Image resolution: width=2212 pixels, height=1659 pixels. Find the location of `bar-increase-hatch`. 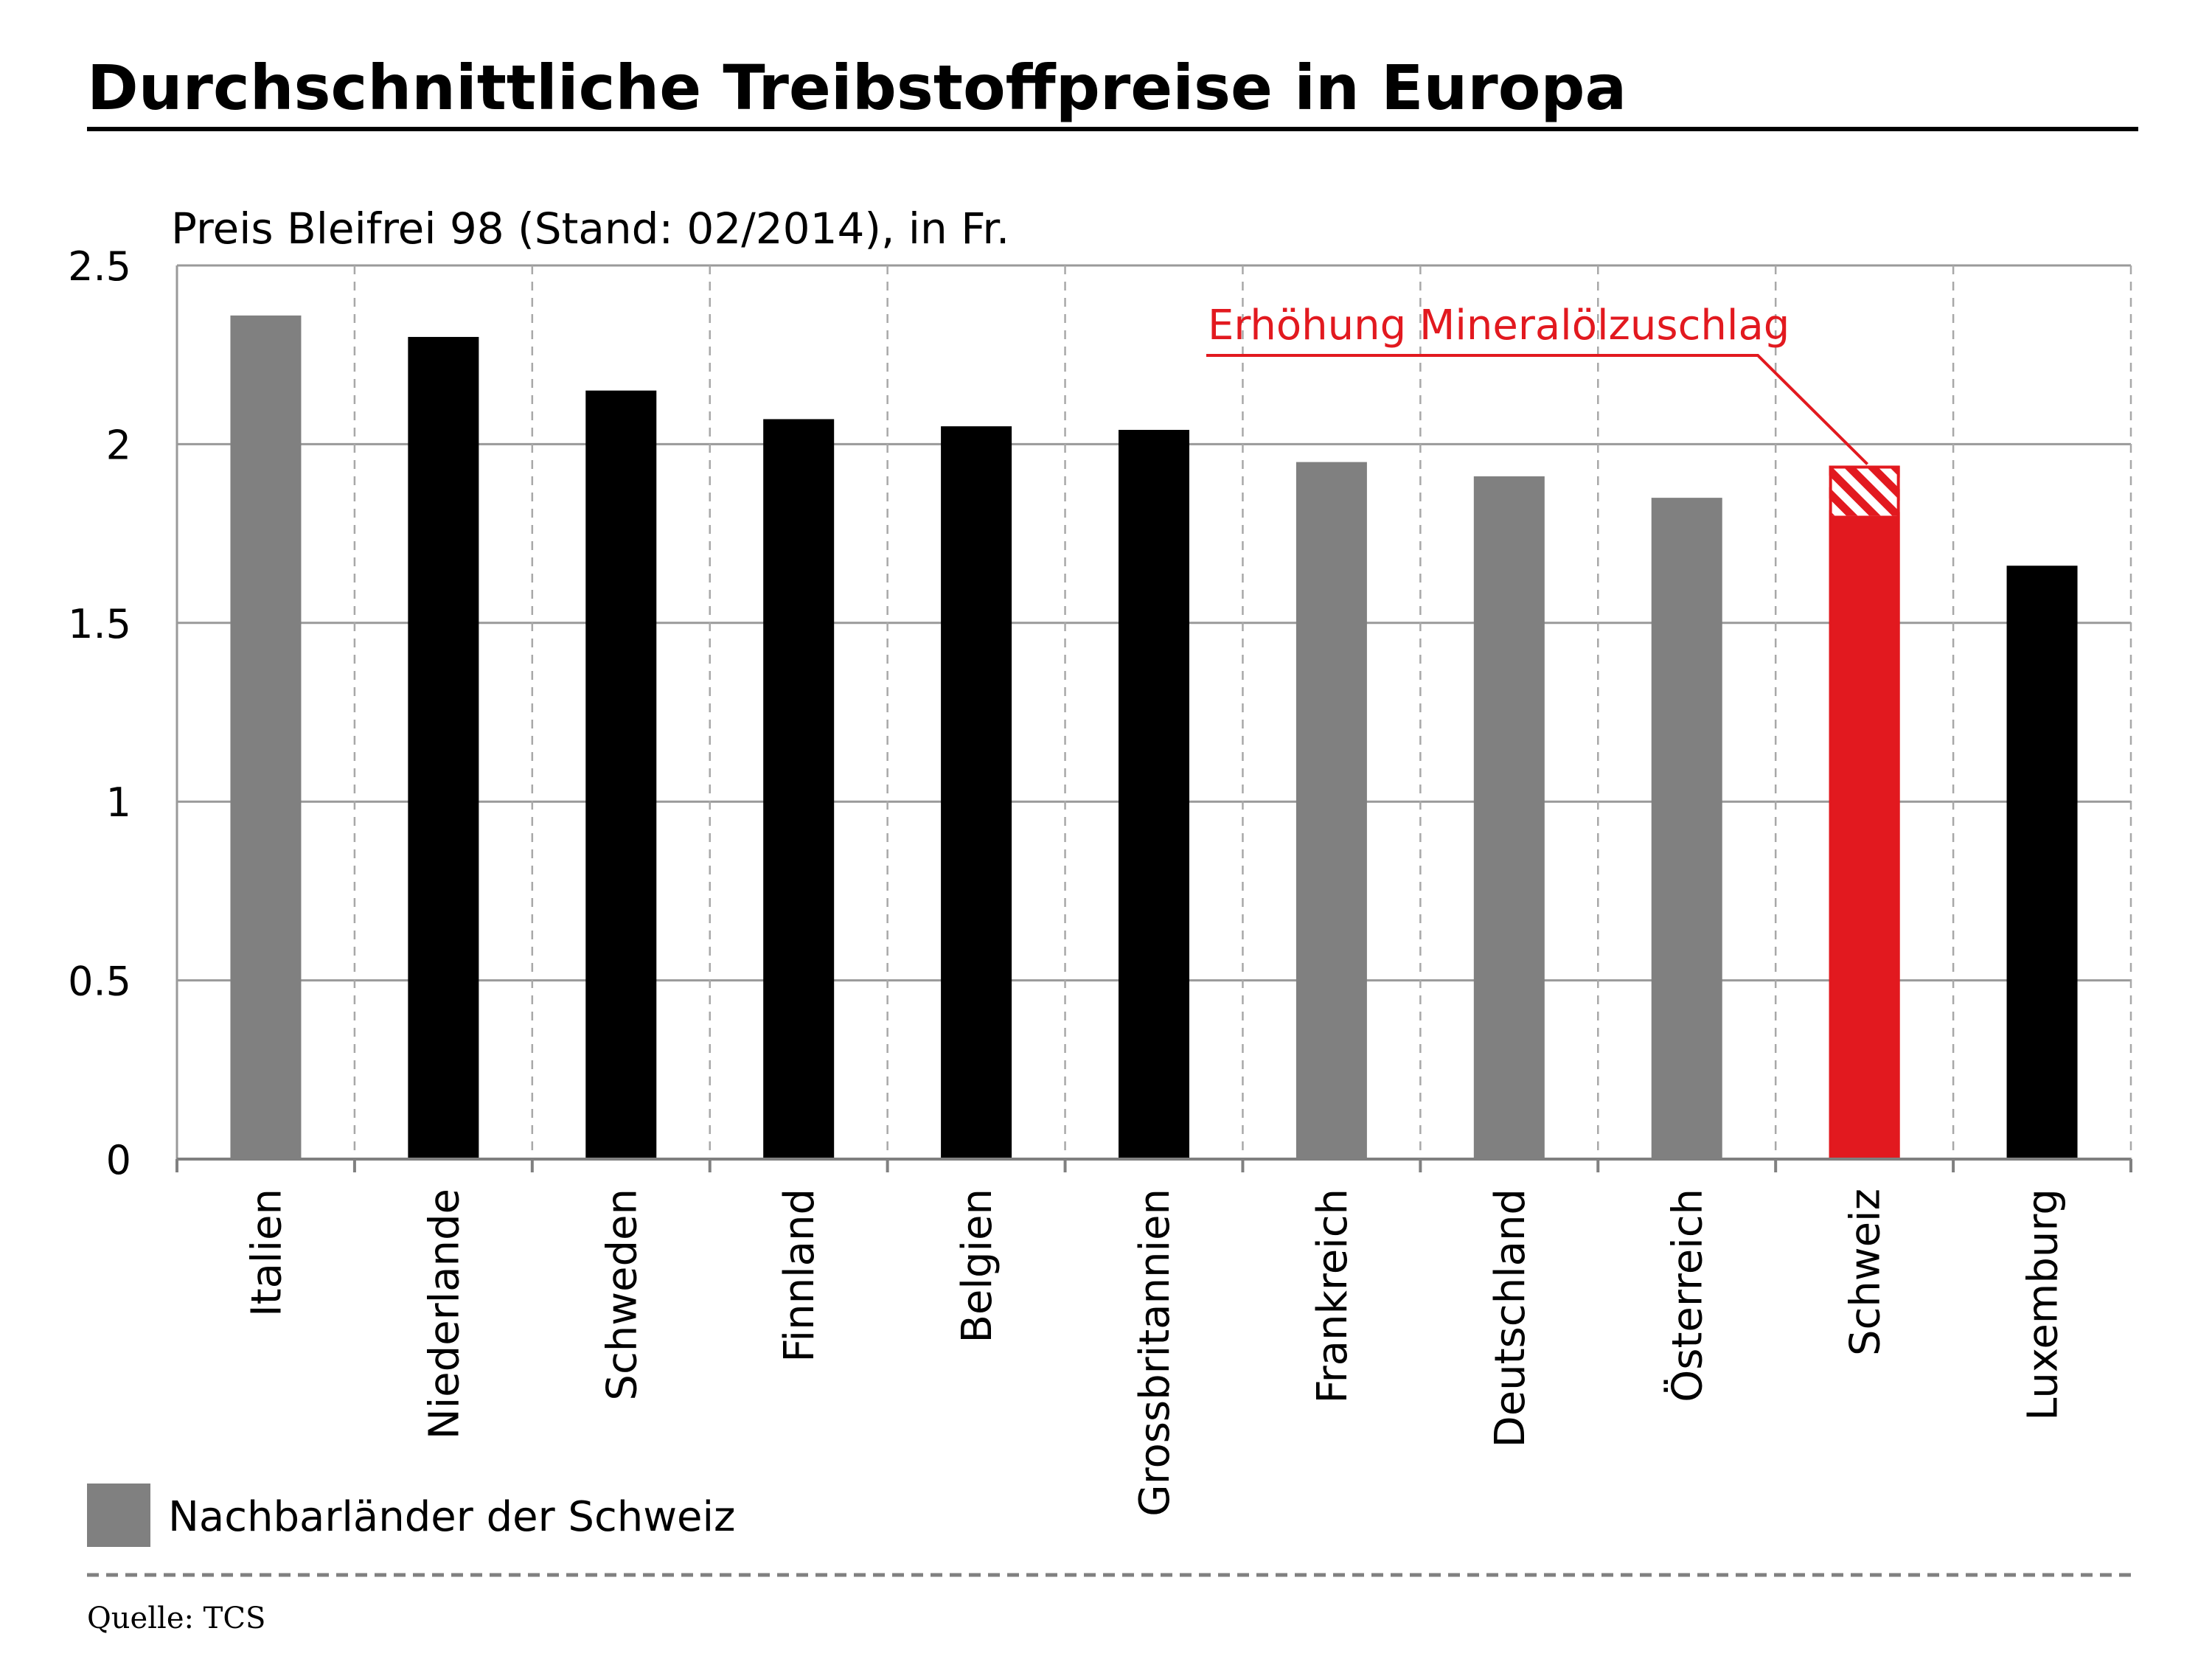

bar-increase-hatch is located at coordinates (1864, 490).